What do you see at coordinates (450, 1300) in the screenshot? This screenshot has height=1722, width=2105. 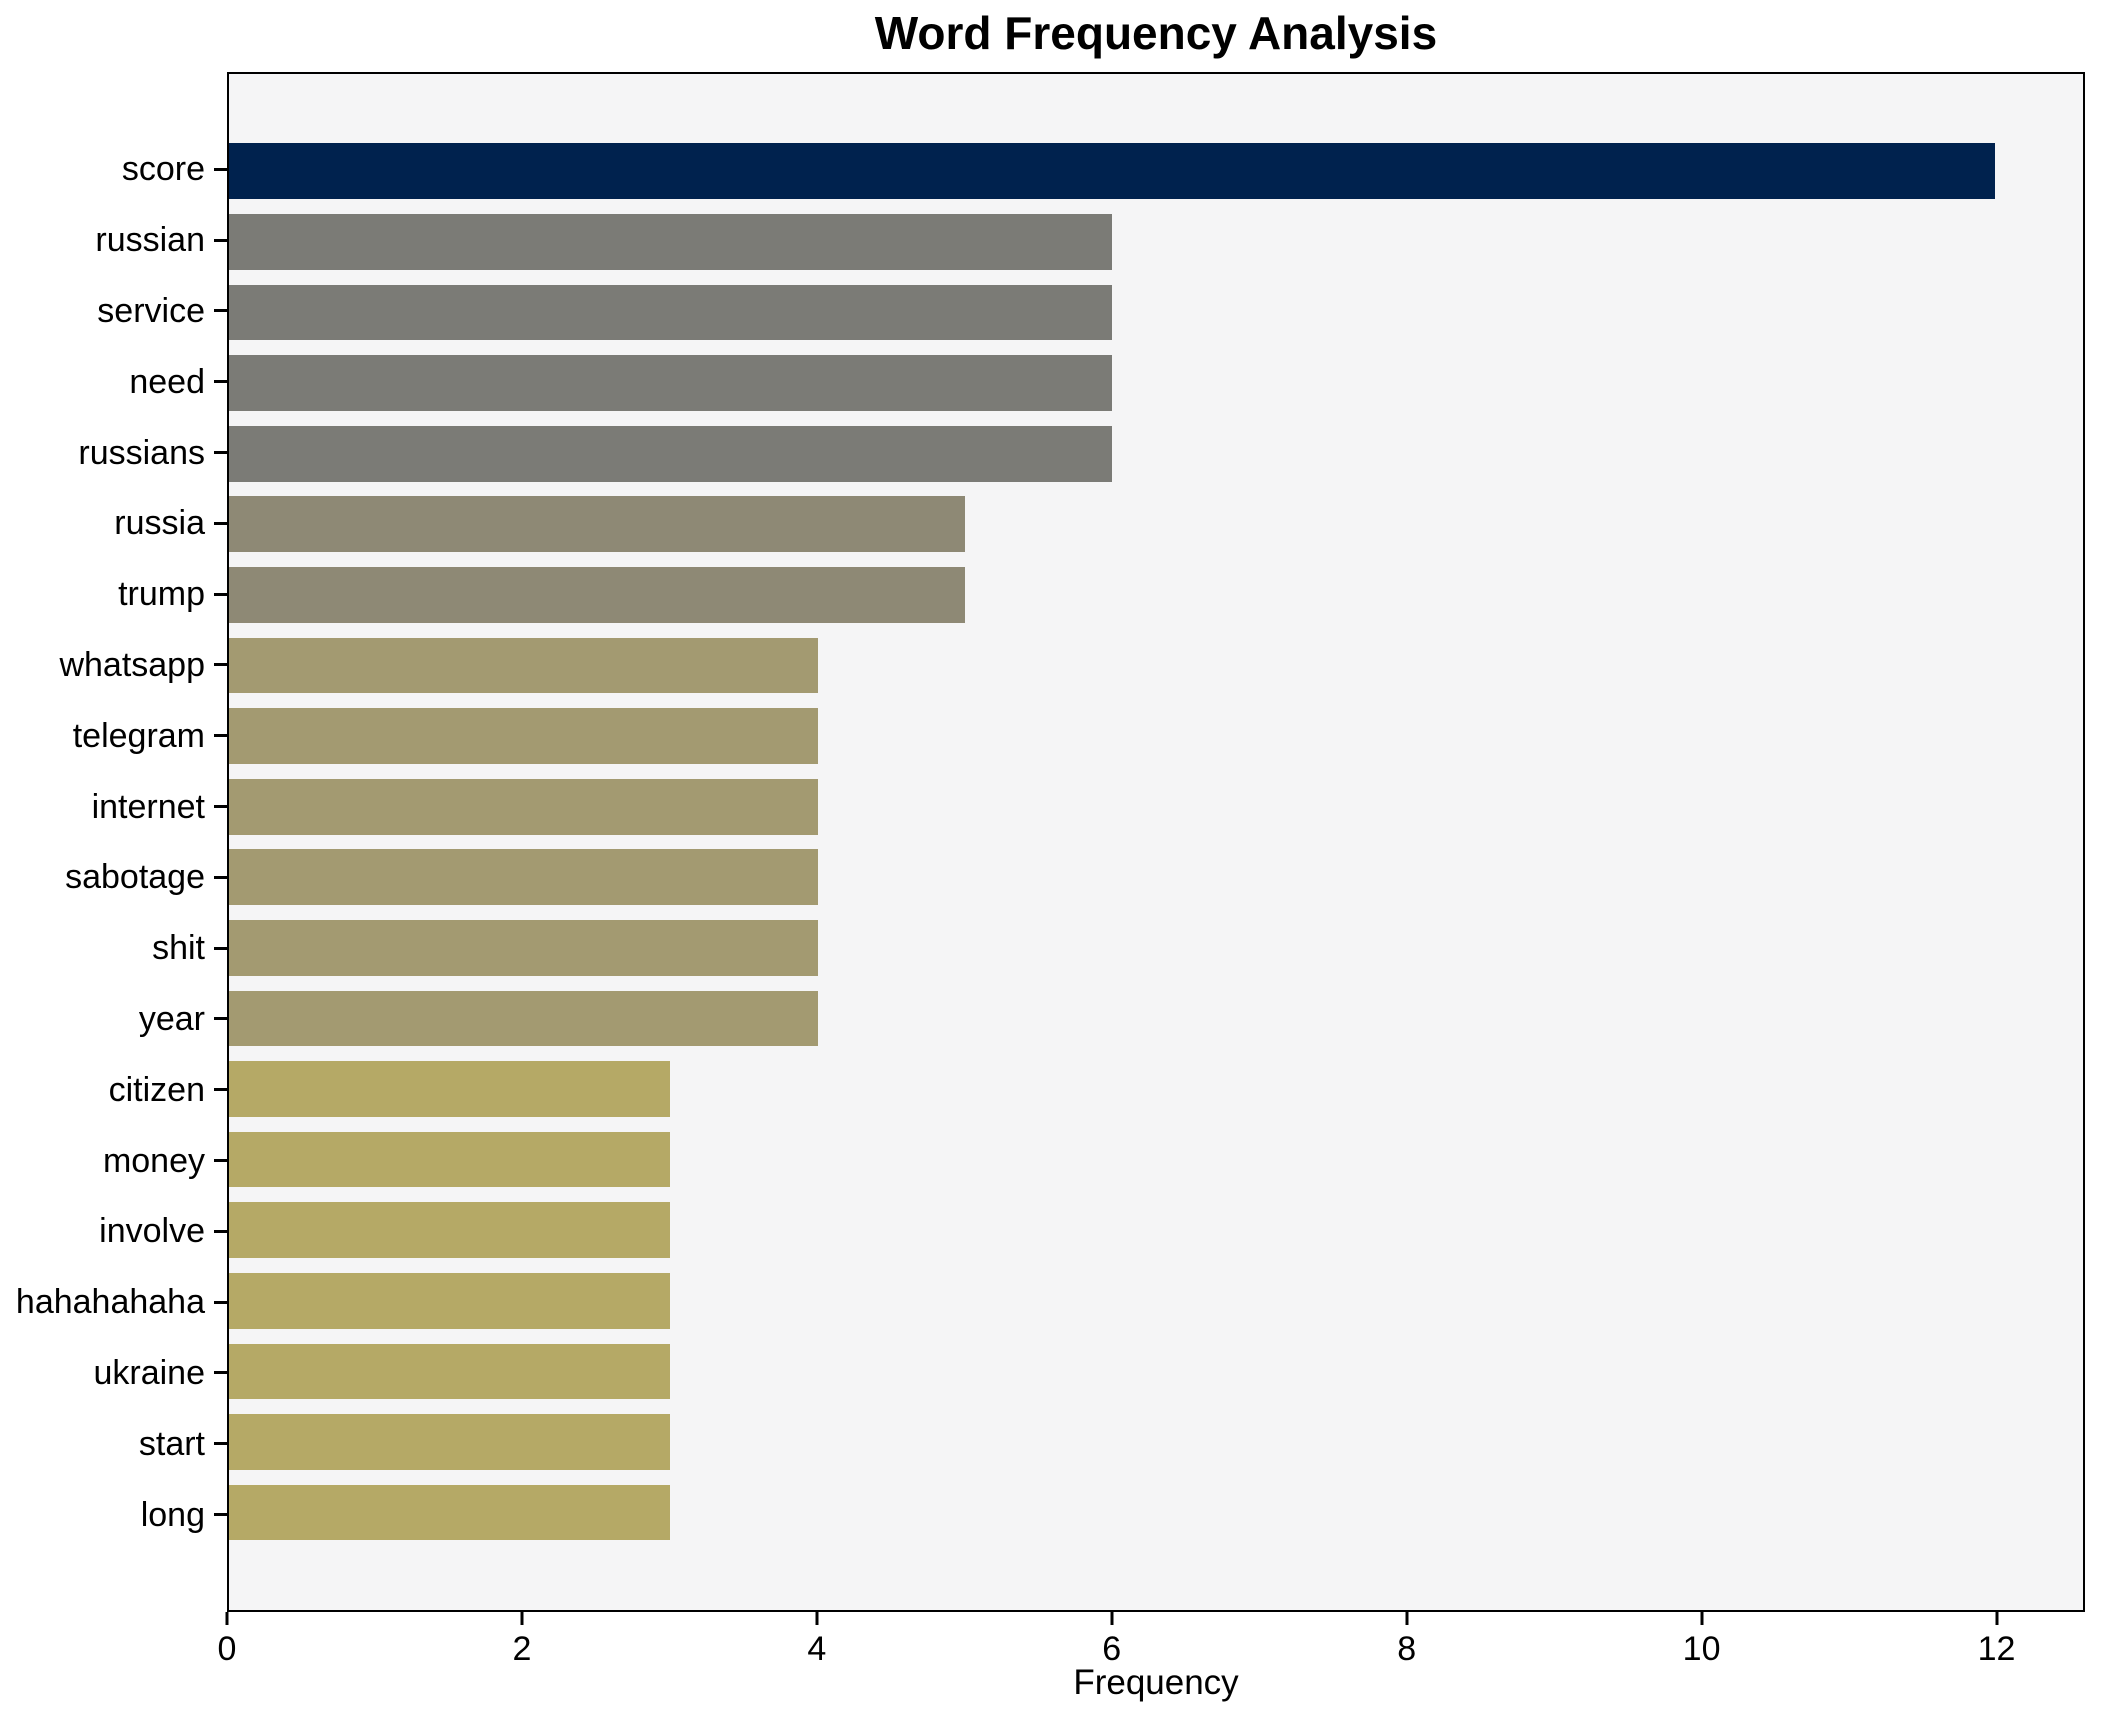 I see `bar-hahahahaha` at bounding box center [450, 1300].